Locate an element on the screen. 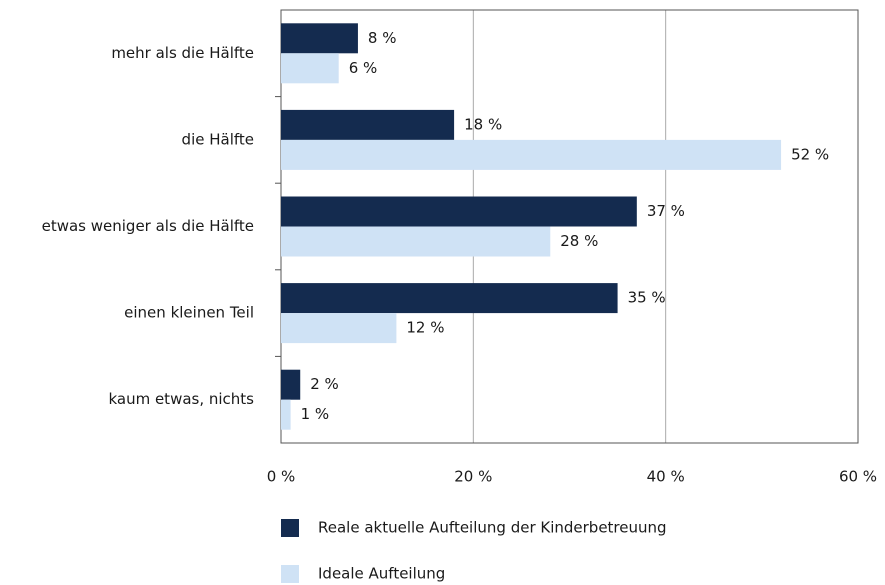 The height and width of the screenshot is (585, 885). data-label: 35 % is located at coordinates (647, 298).